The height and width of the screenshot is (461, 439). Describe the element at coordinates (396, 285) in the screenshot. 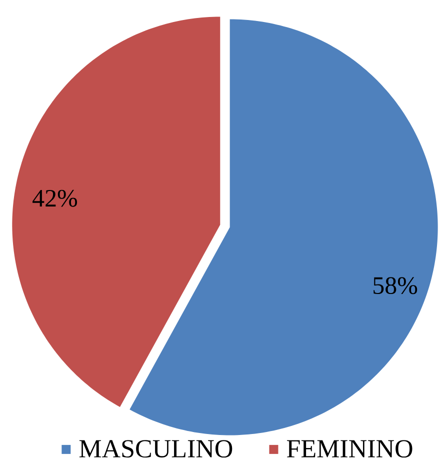

I see `data-label: 58%` at that location.